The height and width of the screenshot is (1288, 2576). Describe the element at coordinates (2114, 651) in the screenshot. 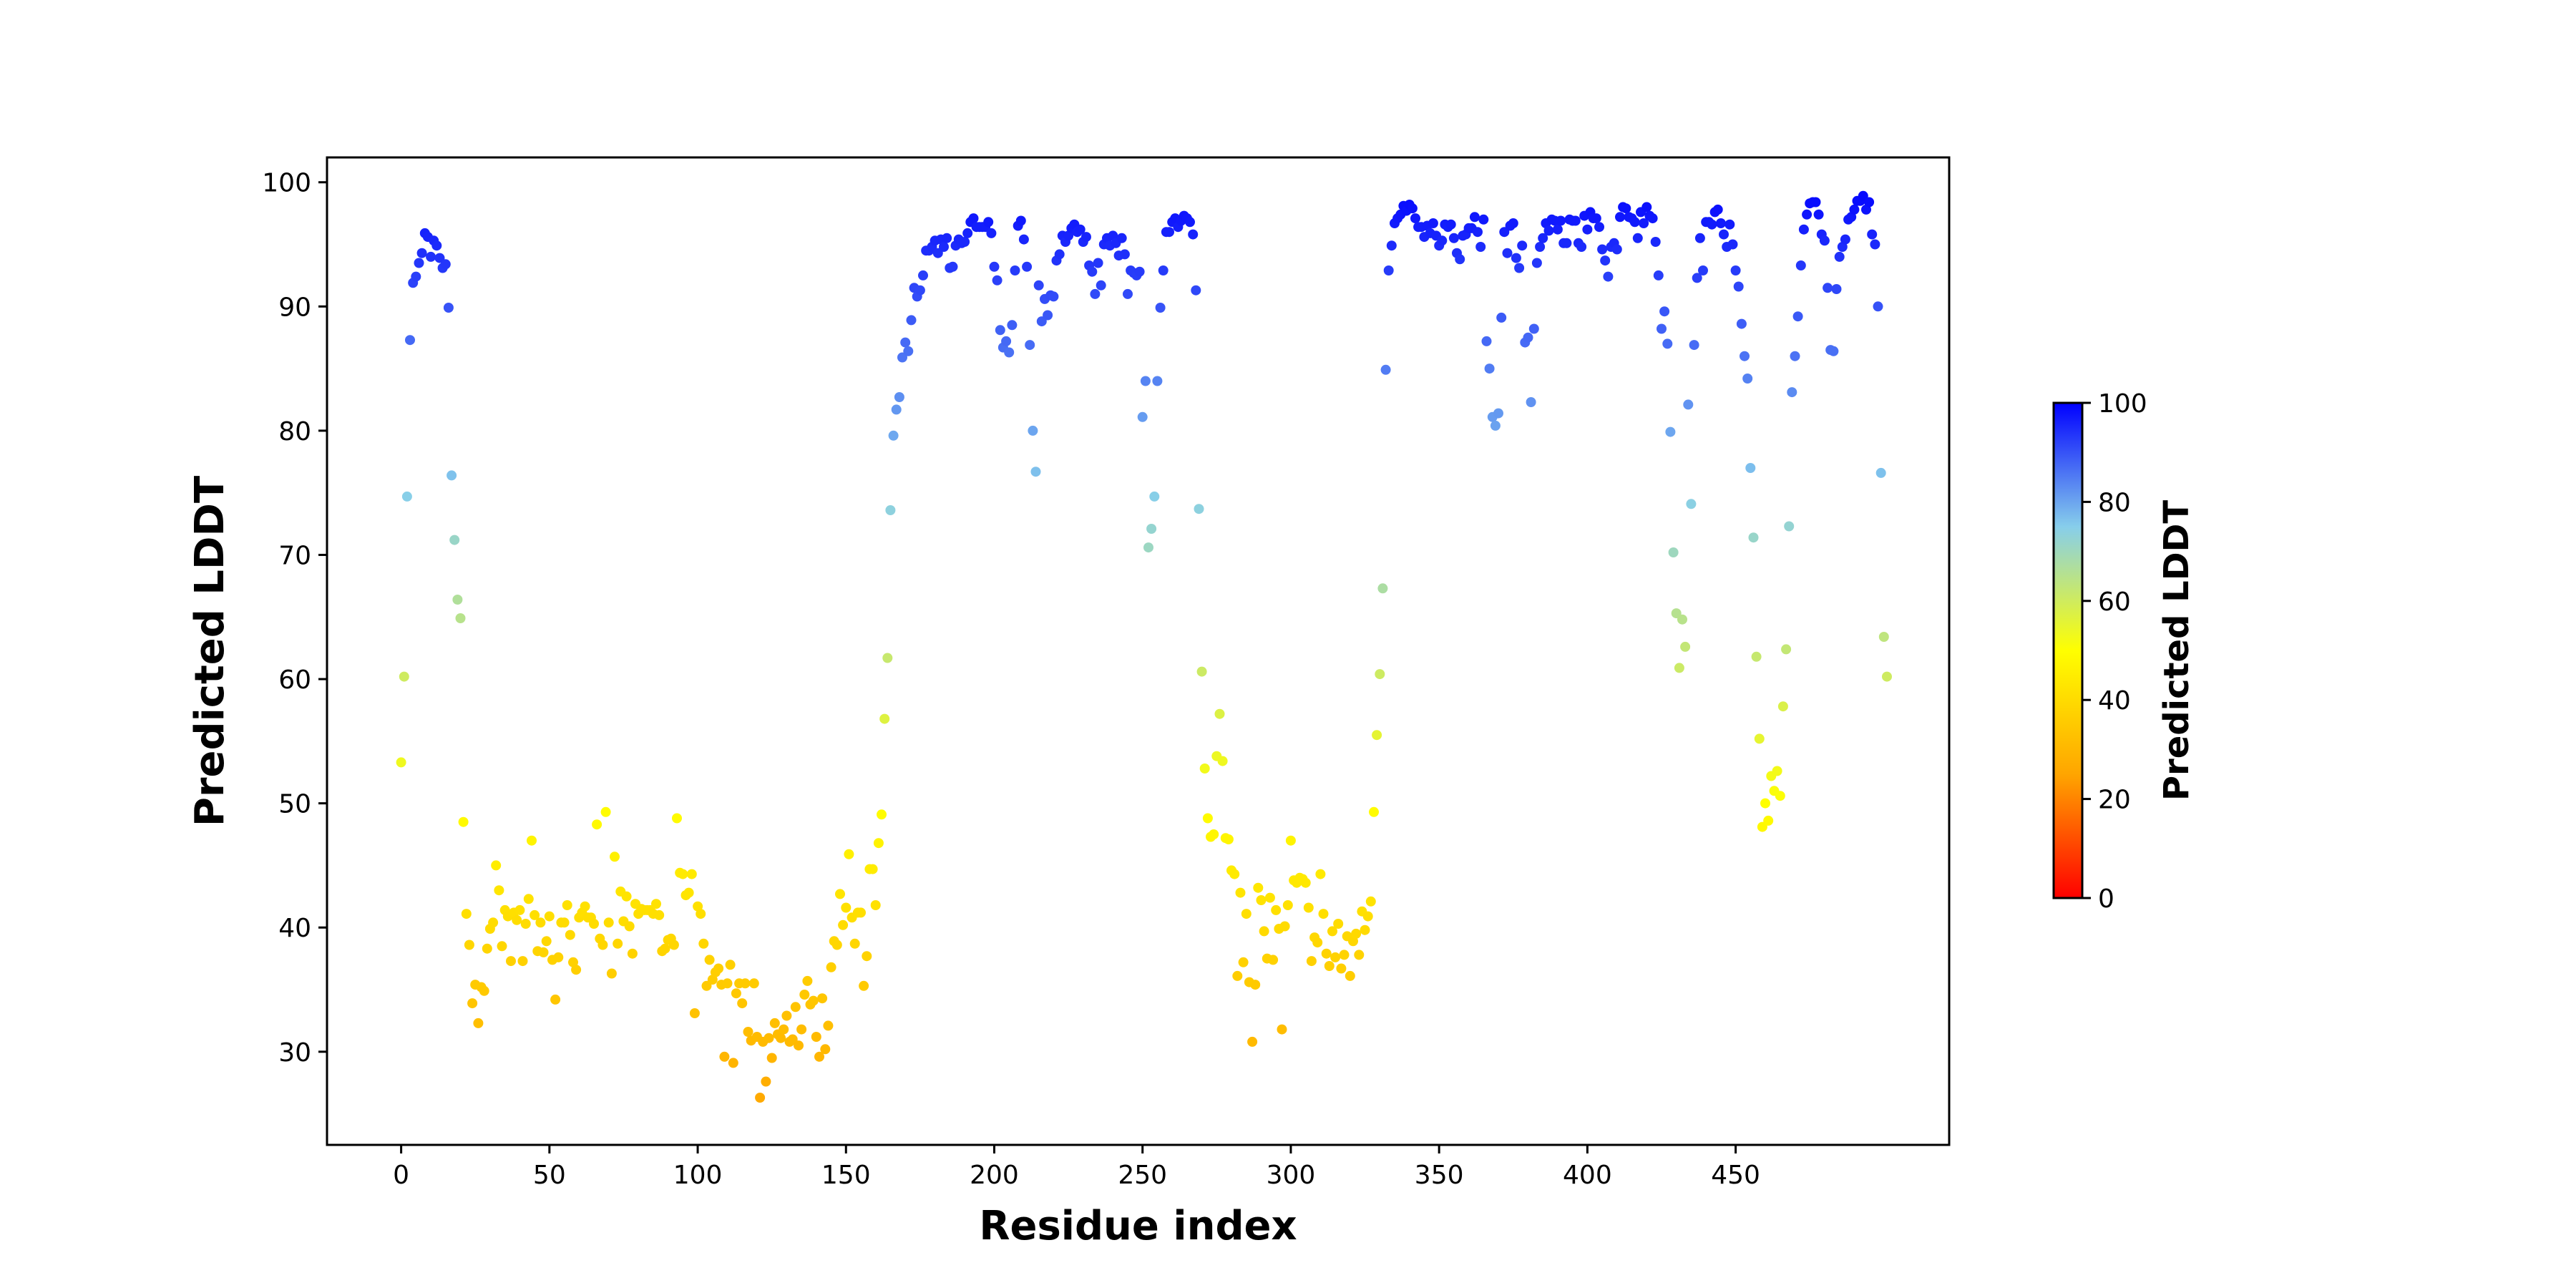

I see `colorbar-ticks: 0 20 40 60 80 100` at that location.